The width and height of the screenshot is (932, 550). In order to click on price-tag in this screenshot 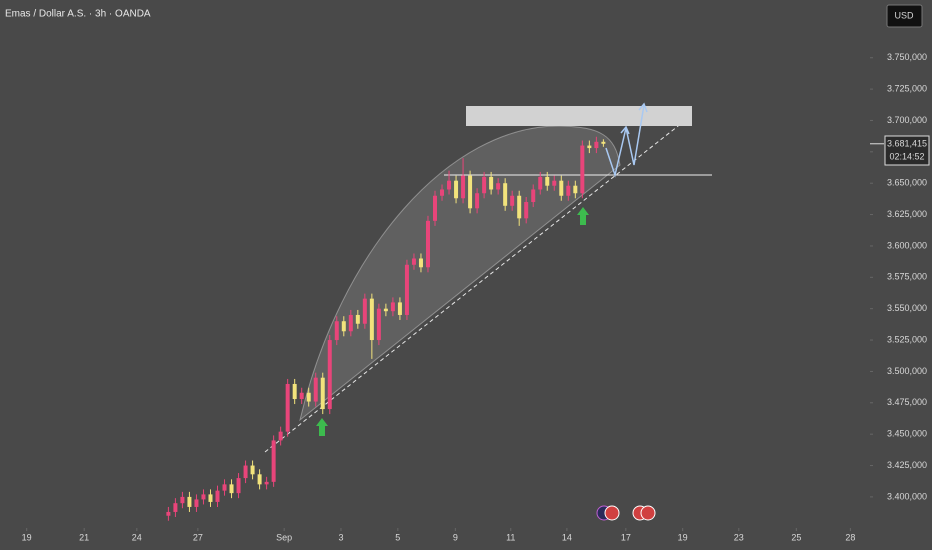, I will do `click(907, 150)`.